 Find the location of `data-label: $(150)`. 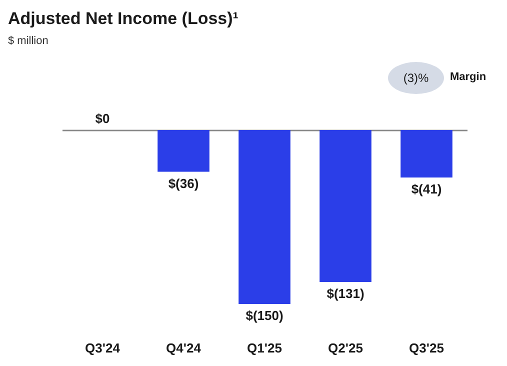

data-label: $(150) is located at coordinates (265, 315).